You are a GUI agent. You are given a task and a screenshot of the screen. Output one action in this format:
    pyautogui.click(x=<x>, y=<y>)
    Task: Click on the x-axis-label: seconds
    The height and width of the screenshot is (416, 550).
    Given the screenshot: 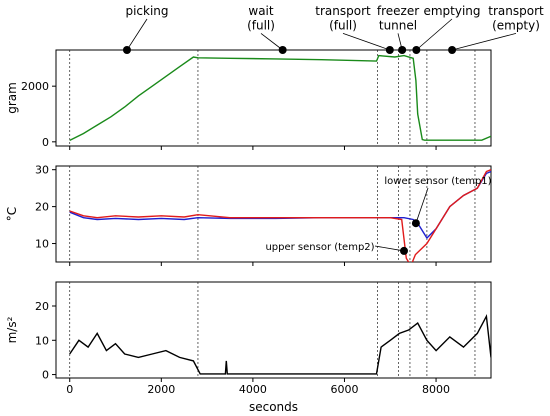 What is the action you would take?
    pyautogui.click(x=273, y=407)
    